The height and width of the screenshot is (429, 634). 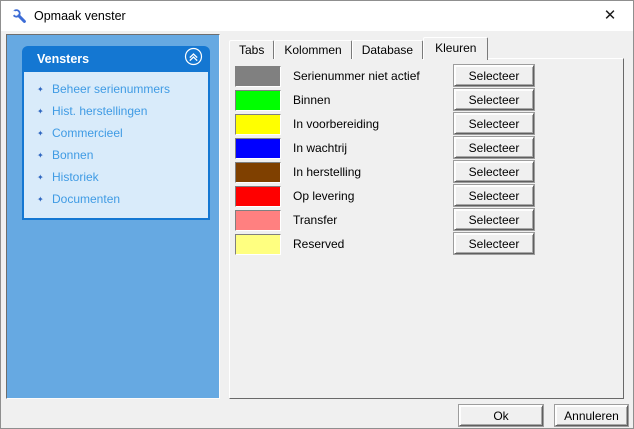 What do you see at coordinates (426, 149) in the screenshot?
I see `color-row-in-wachtrij: In wachtrij Selecteer` at bounding box center [426, 149].